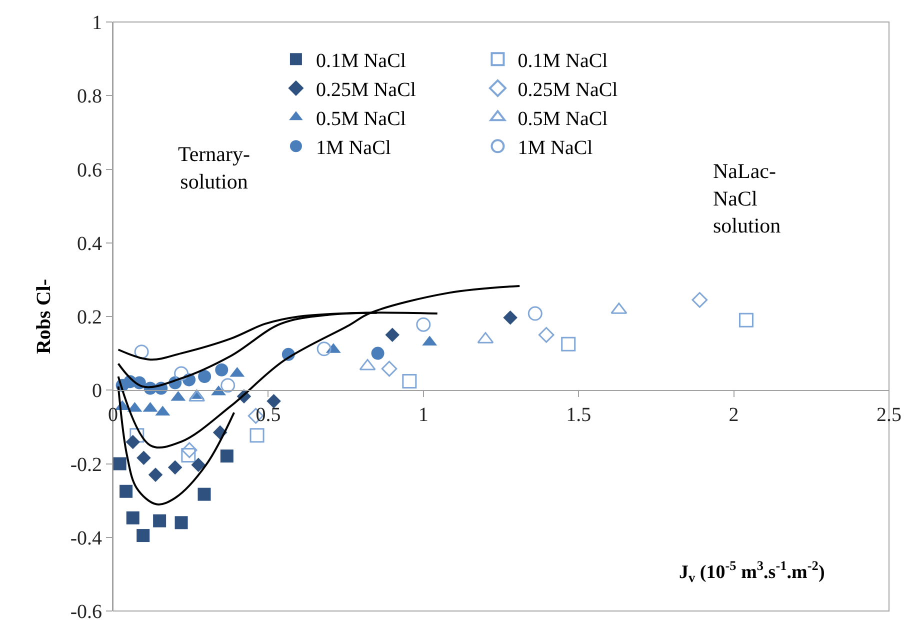 The image size is (914, 635). I want to click on y-tick-label: 0, so click(97, 391).